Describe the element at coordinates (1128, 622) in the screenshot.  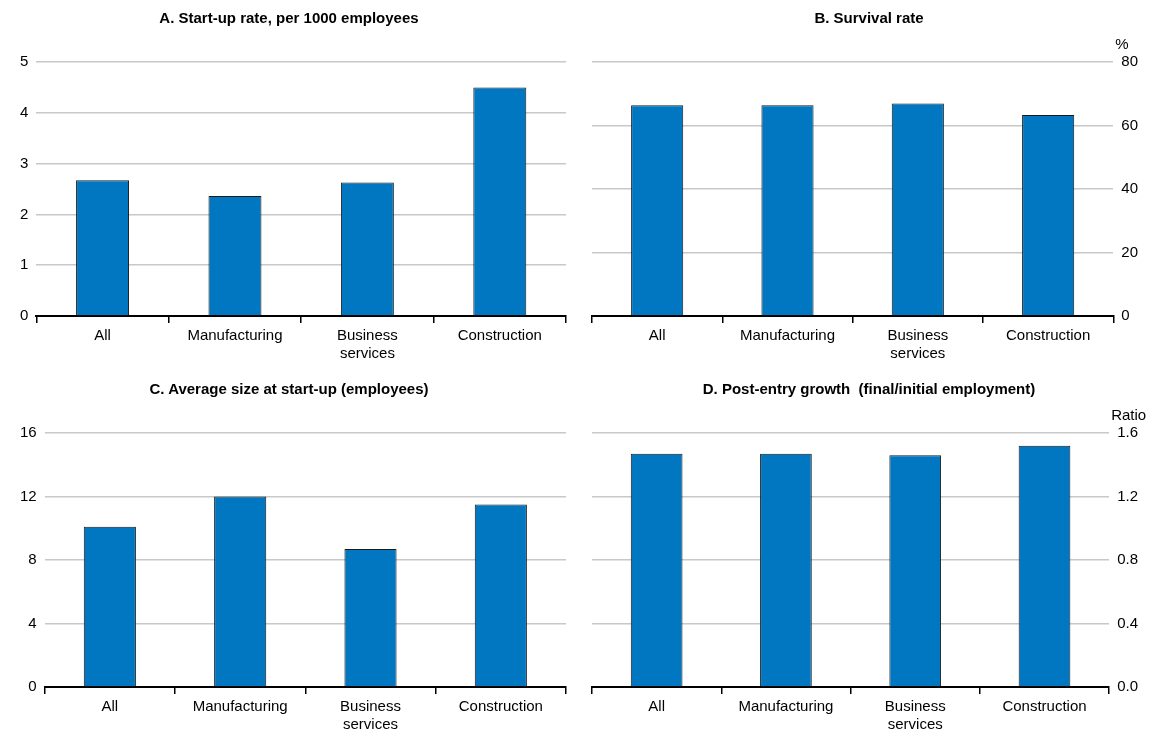
I see `y2-tick-label: 0.4` at that location.